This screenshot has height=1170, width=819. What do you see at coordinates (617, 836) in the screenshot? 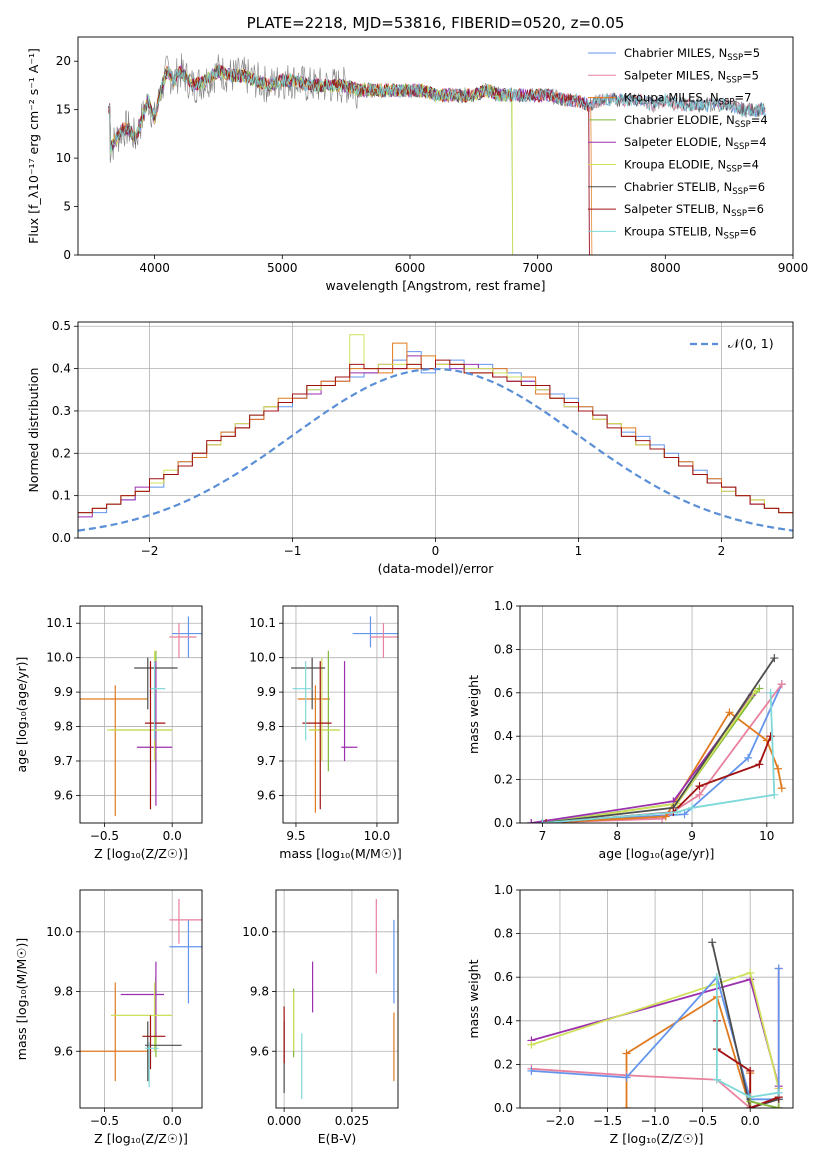
I see `x-tick-label: 8` at bounding box center [617, 836].